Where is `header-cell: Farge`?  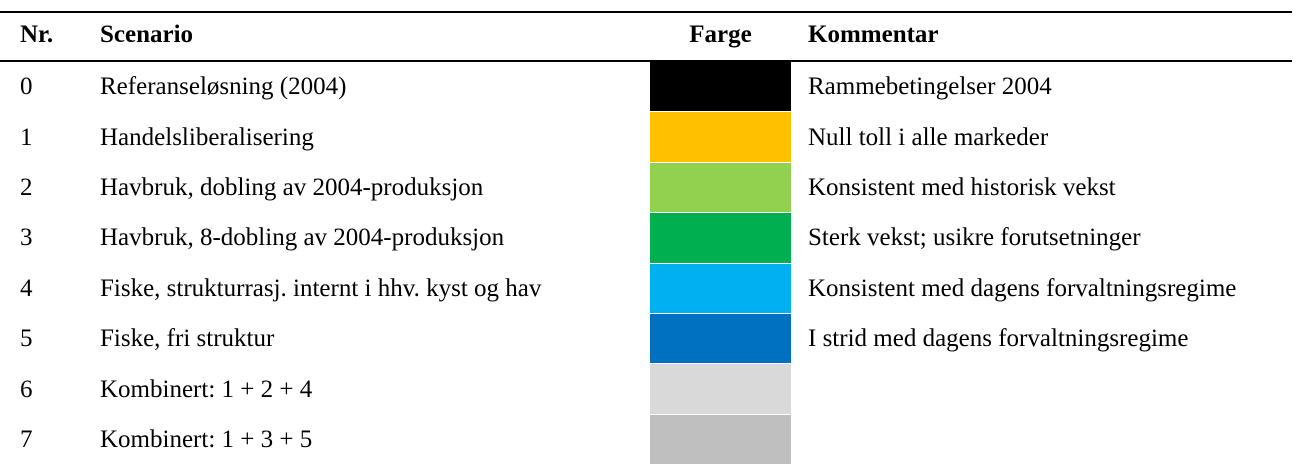 header-cell: Farge is located at coordinates (720, 34).